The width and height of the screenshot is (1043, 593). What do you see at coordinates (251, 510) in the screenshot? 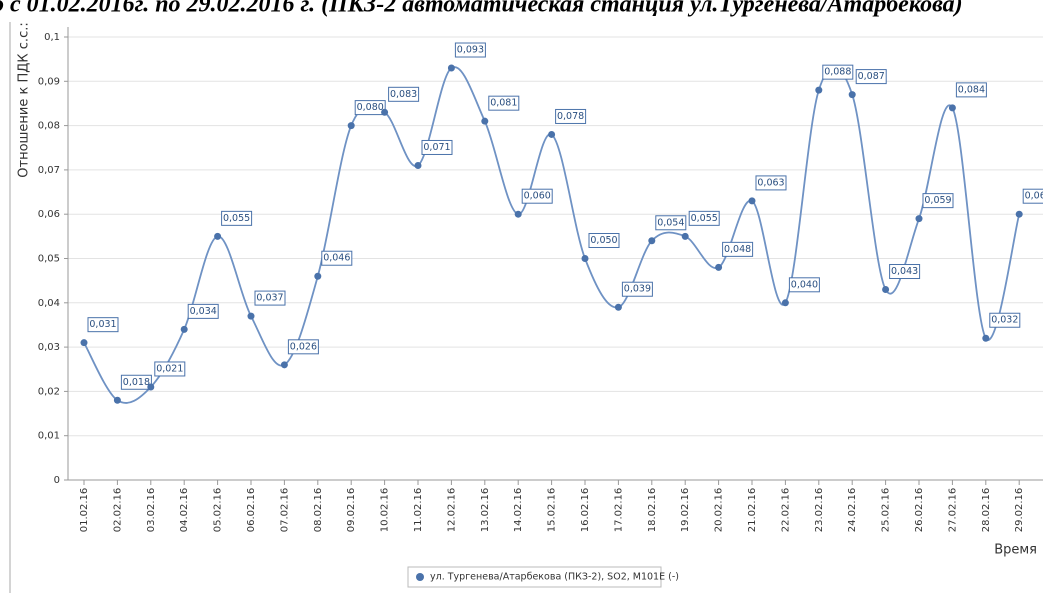
I see `x-tick-label: 06.02.16` at bounding box center [251, 510].